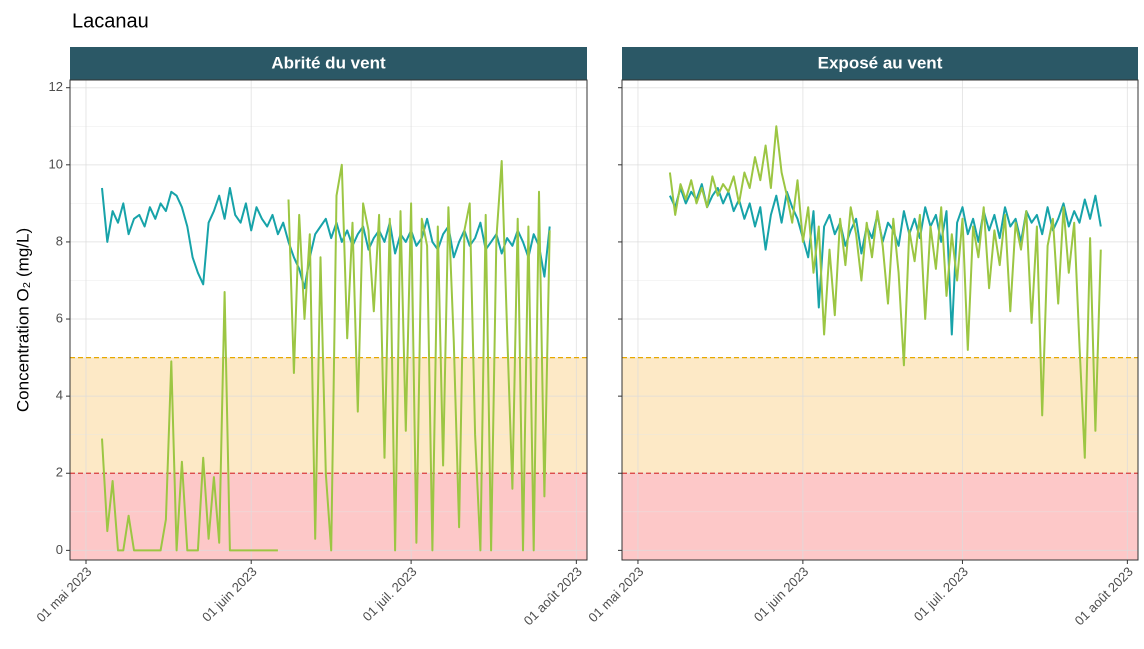  I want to click on facet-strip-label: Abrité du vent, so click(328, 62).